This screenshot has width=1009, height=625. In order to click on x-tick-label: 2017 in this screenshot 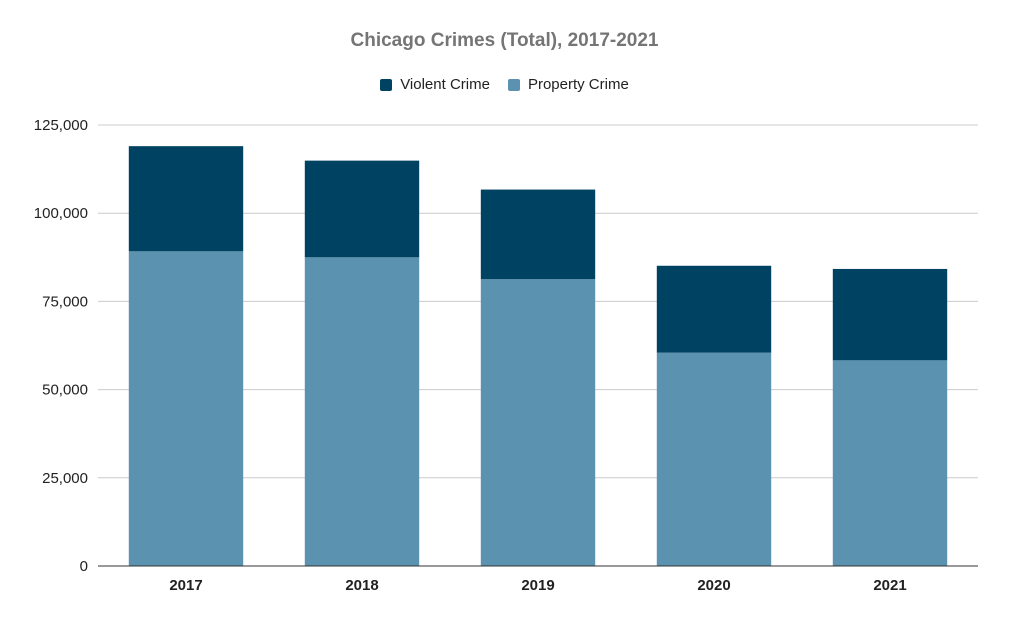, I will do `click(185, 585)`.